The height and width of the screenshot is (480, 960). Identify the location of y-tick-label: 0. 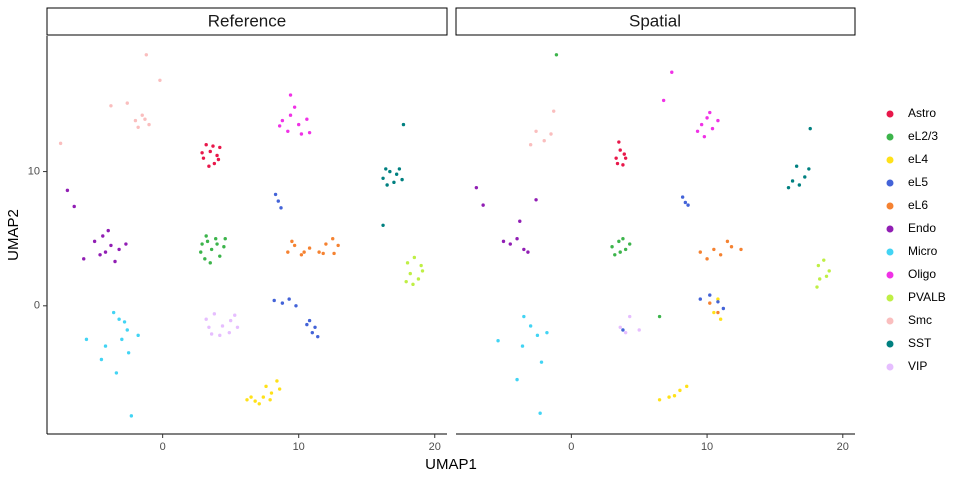
(37, 306).